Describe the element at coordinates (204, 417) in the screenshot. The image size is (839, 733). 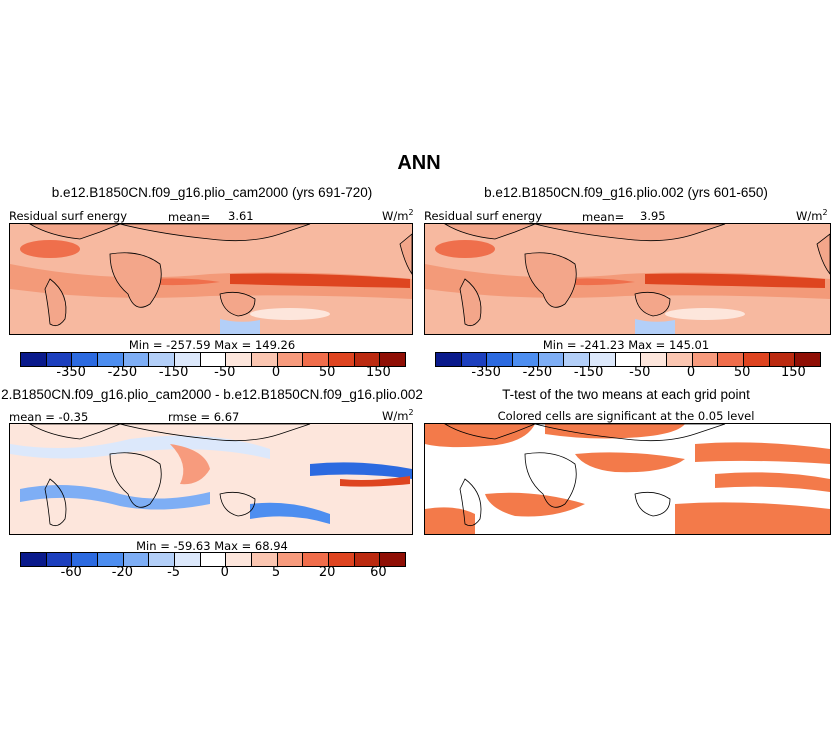
I see `panel-bottom-left-rmse: rmse = 6.67` at that location.